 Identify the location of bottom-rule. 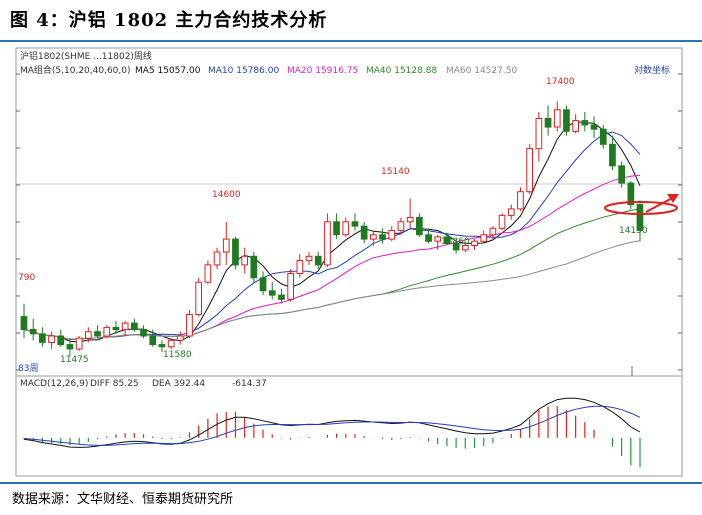
(351, 483).